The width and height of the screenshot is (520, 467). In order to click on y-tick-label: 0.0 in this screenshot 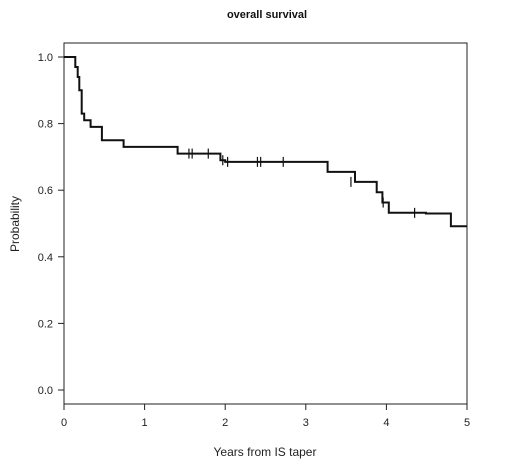, I will do `click(45, 391)`.